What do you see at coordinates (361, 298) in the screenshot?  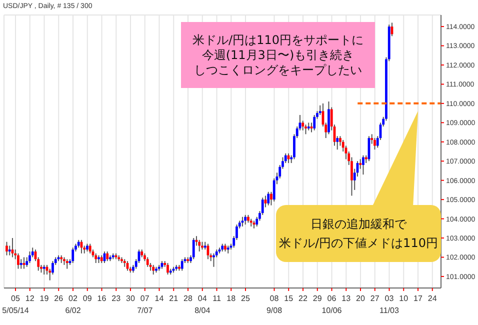 I see `x-tick-label: 20` at bounding box center [361, 298].